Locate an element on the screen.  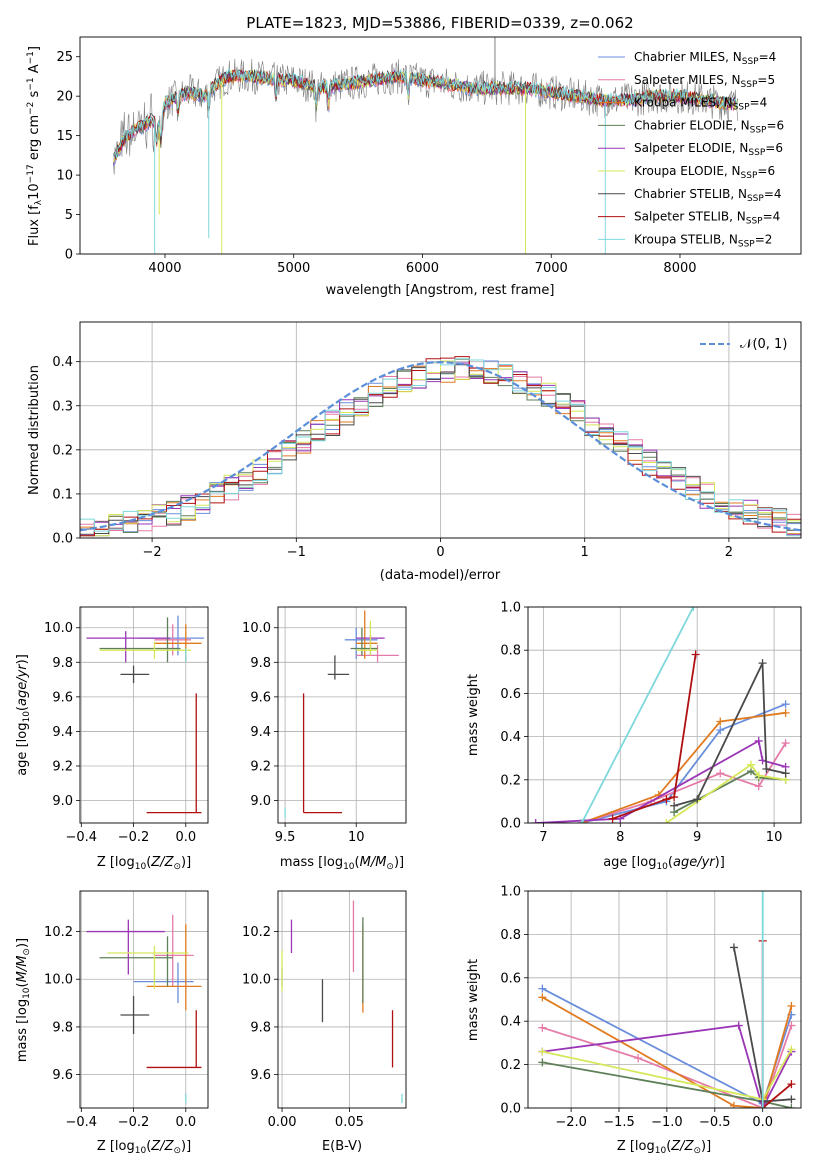
histogram-traces is located at coordinates (440, 446).